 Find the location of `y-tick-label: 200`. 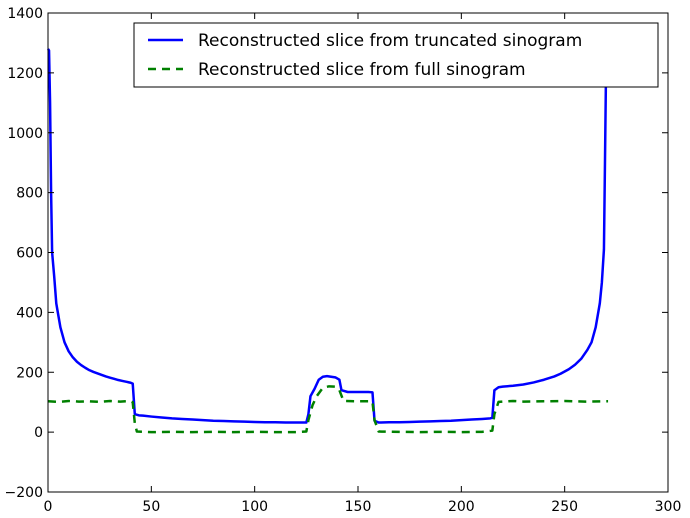

y-tick-label: 200 is located at coordinates (29, 373).